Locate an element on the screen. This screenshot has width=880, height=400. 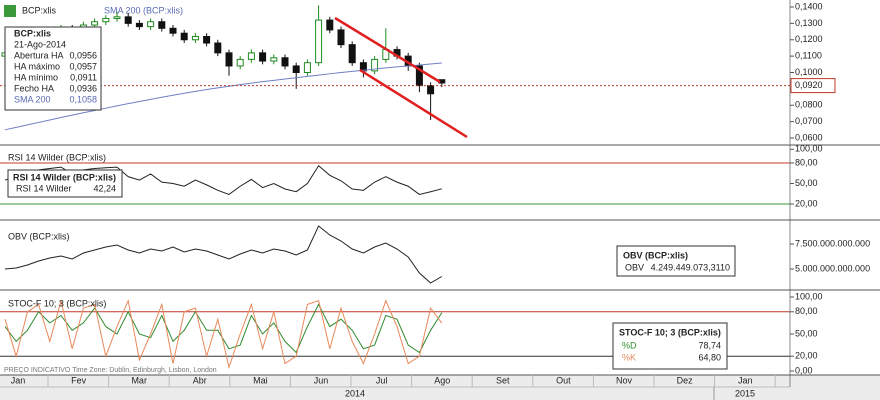
info-date: 21-Ago-2014 is located at coordinates (40, 44).